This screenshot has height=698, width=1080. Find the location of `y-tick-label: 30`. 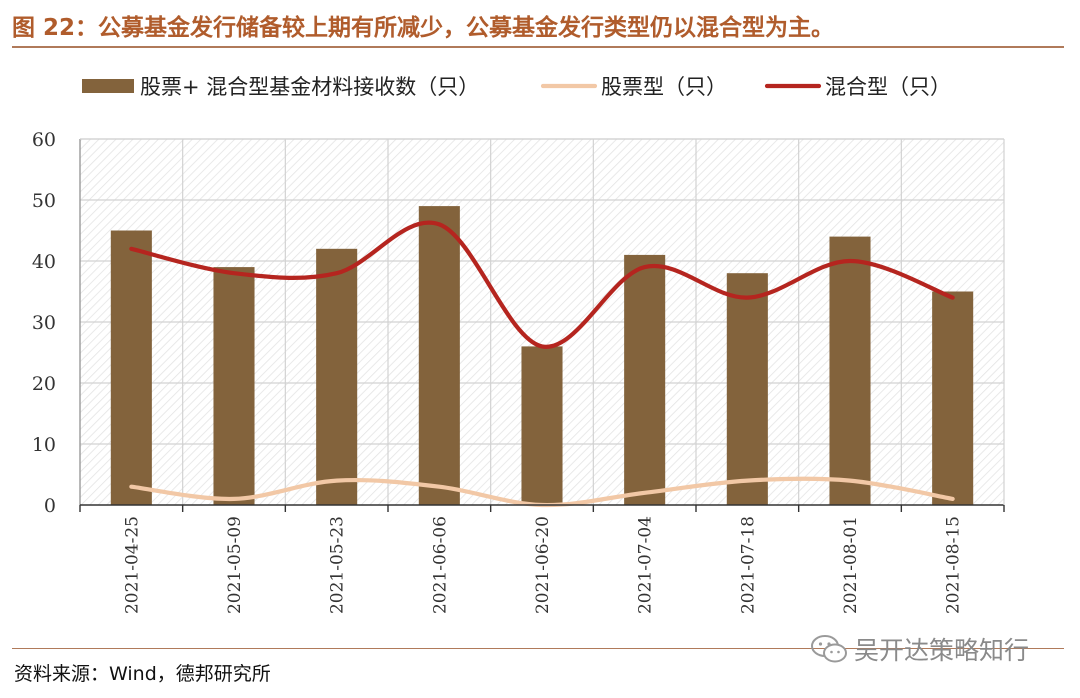

y-tick-label: 30 is located at coordinates (44, 323).